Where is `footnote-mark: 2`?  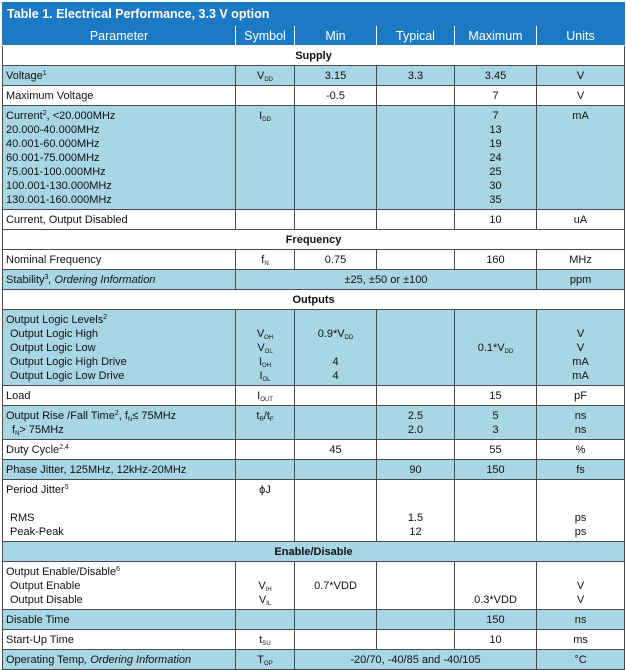 footnote-mark: 2 is located at coordinates (105, 317).